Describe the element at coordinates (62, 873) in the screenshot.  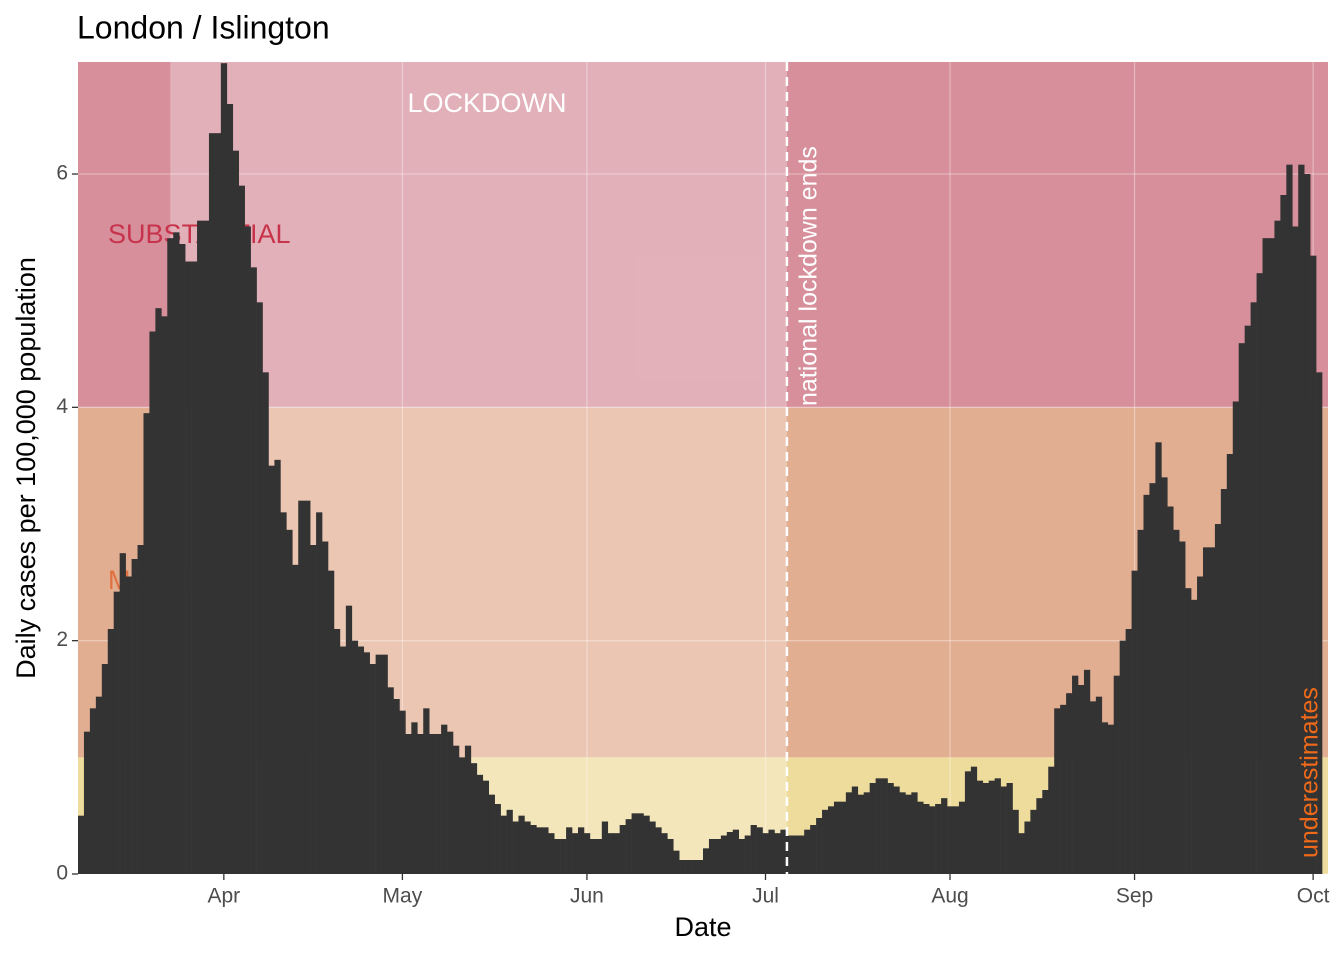
I see `y-tick-label: 0` at that location.